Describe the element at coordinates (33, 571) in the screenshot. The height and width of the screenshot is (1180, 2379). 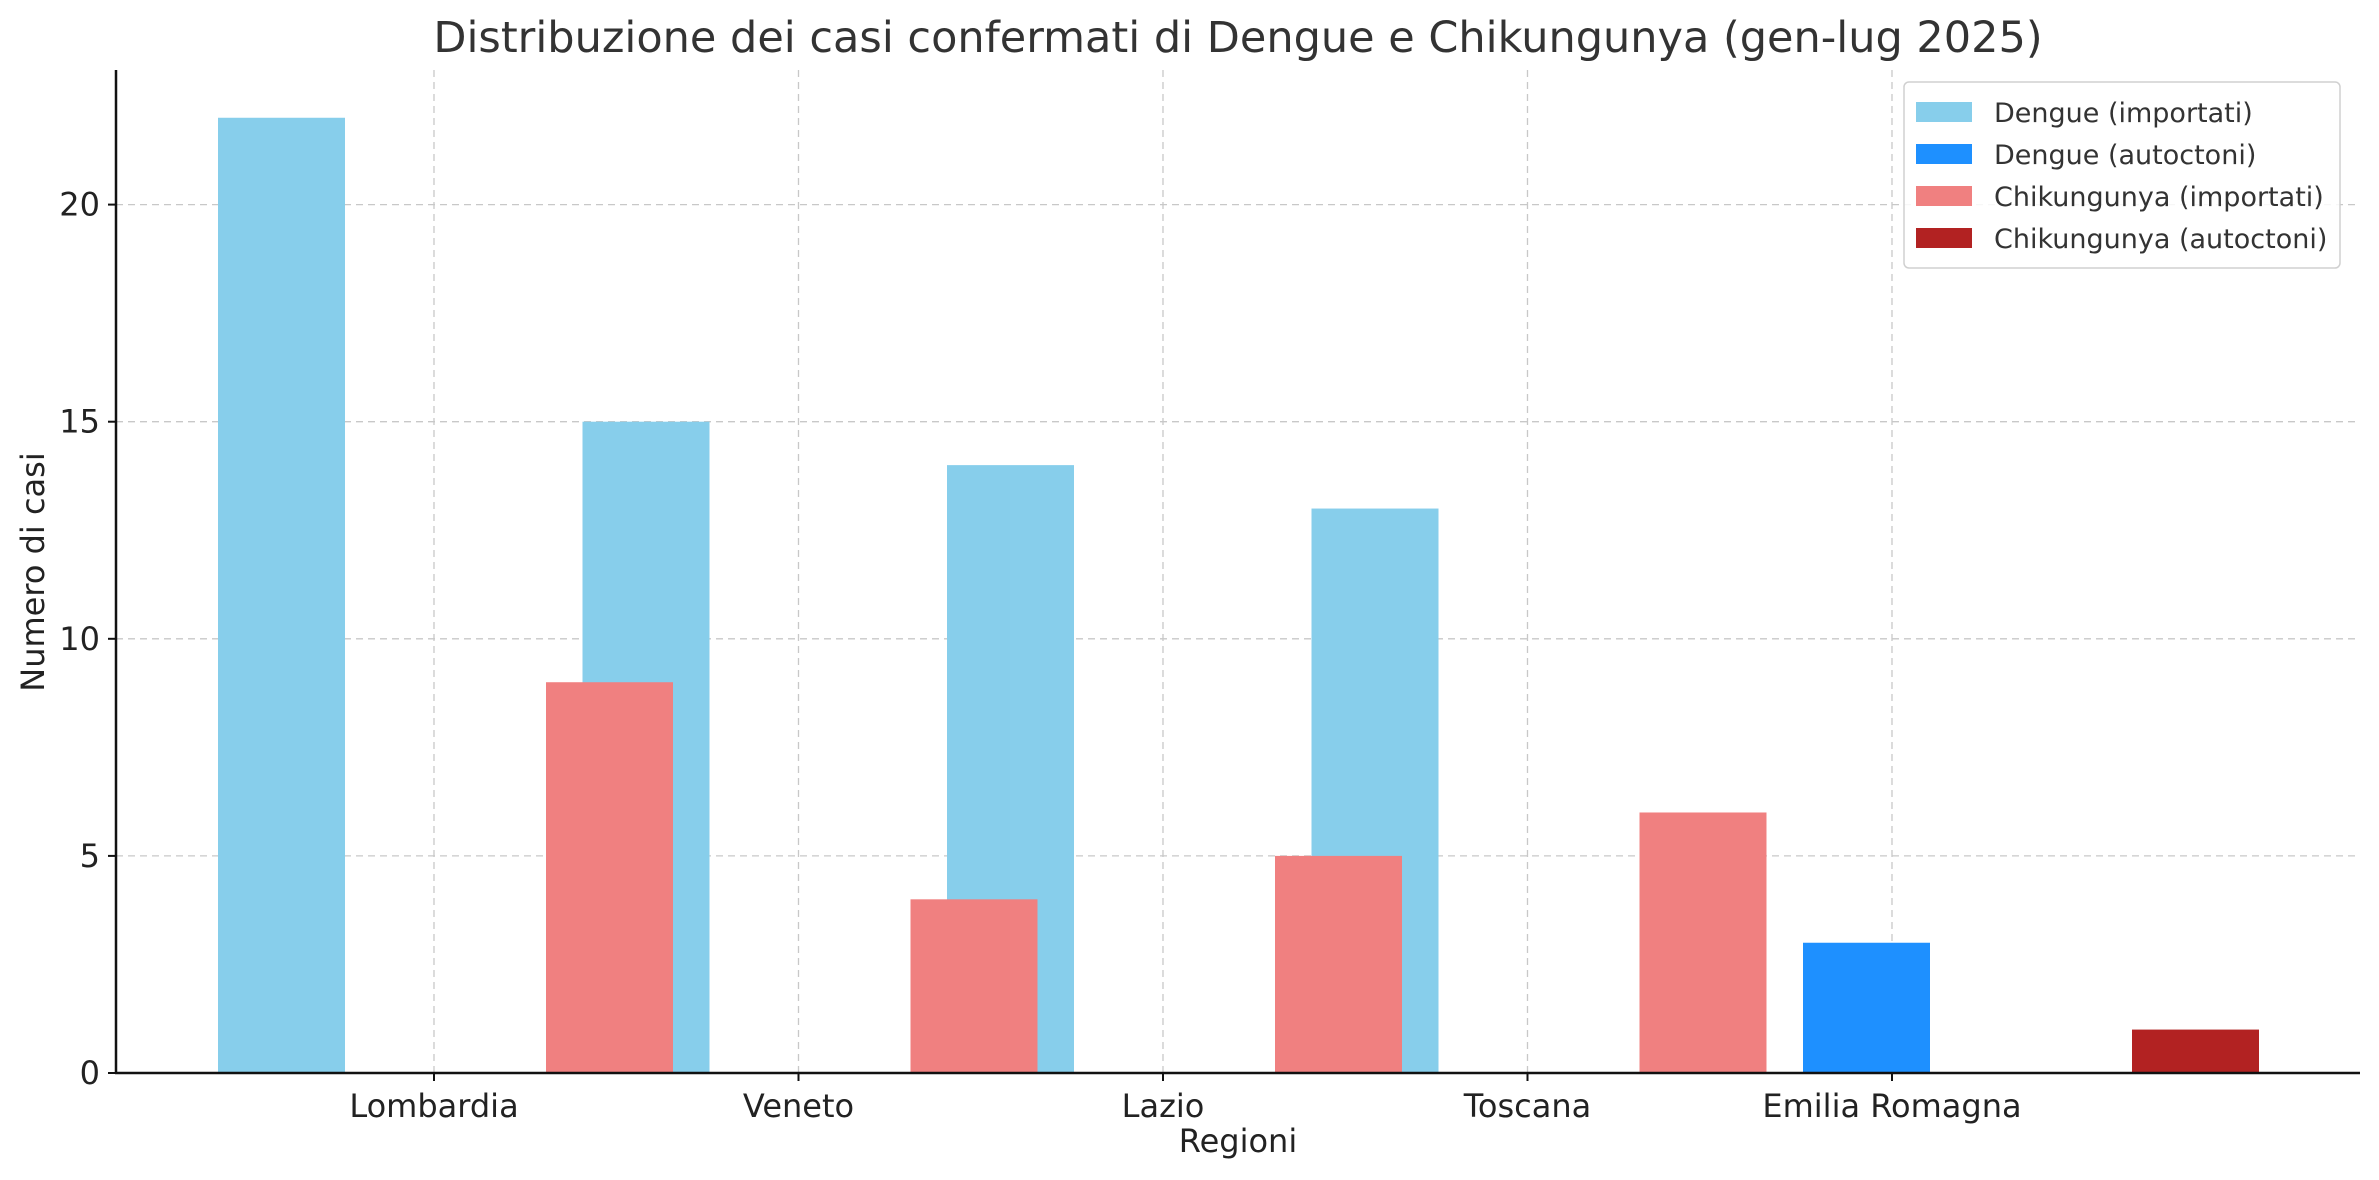
I see `y-axis-label: Numero di casi` at that location.